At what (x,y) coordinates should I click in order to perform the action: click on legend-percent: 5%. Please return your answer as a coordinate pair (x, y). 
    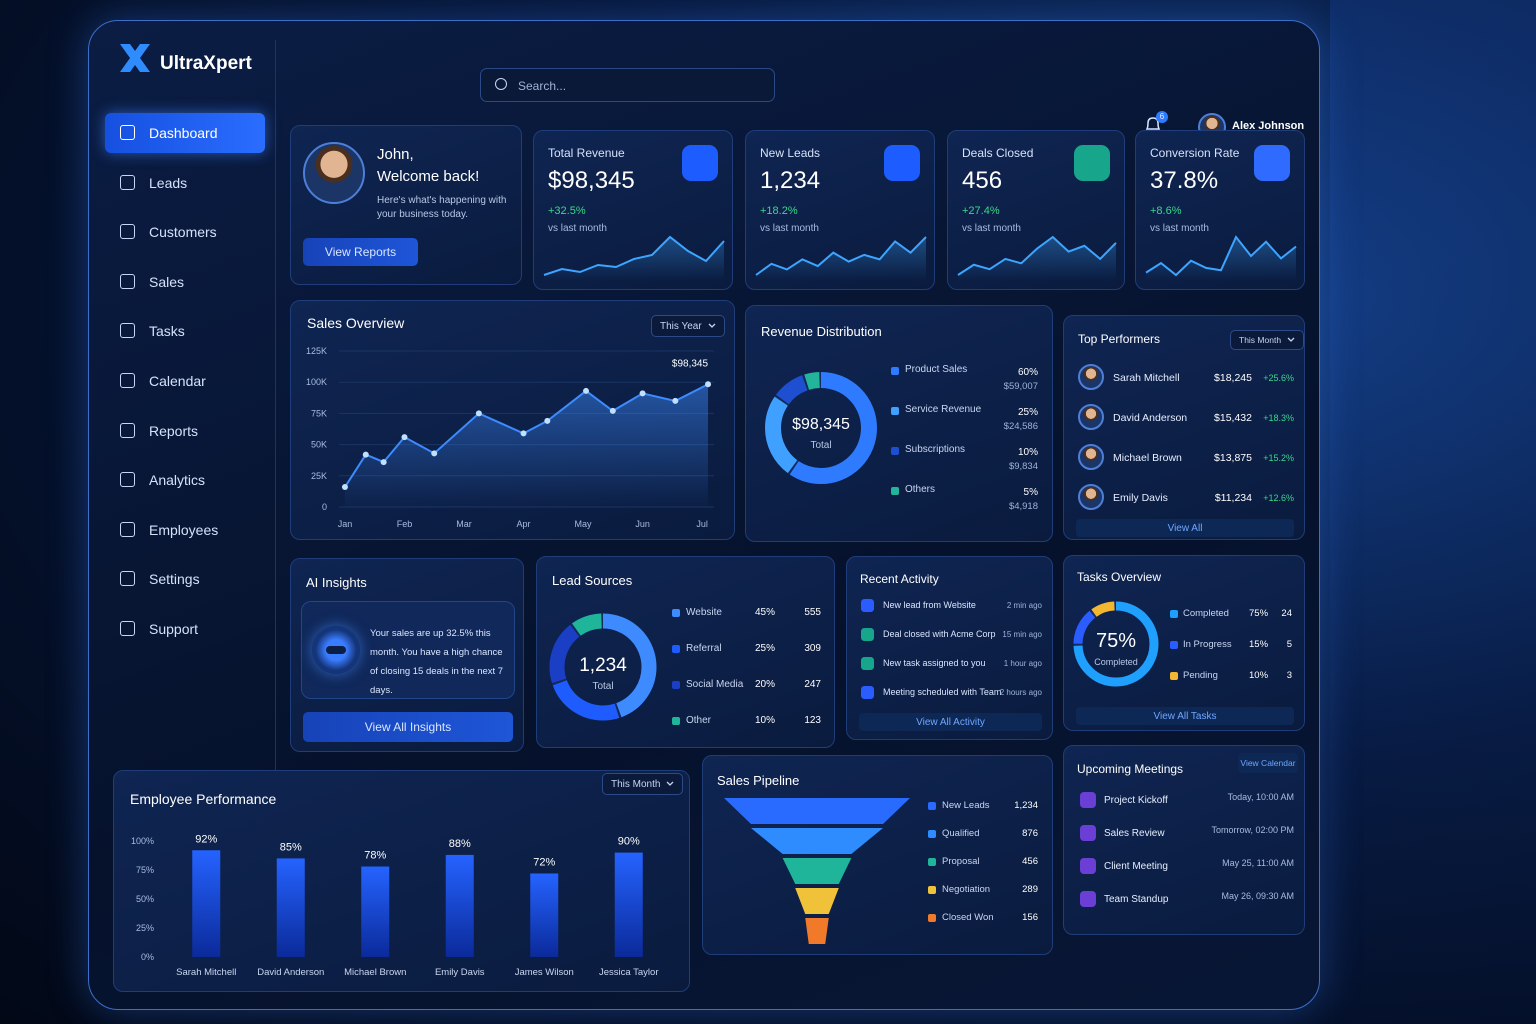
    Looking at the image, I should click on (1030, 492).